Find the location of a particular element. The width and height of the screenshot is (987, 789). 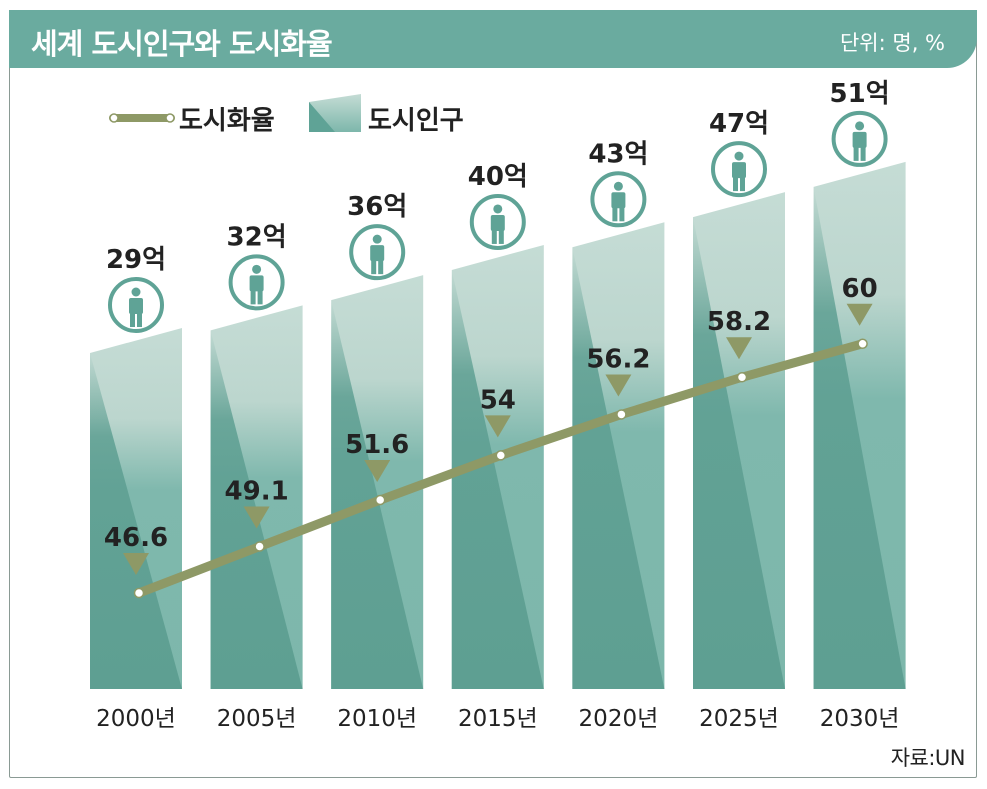

population-label-6: 51억 is located at coordinates (860, 94).